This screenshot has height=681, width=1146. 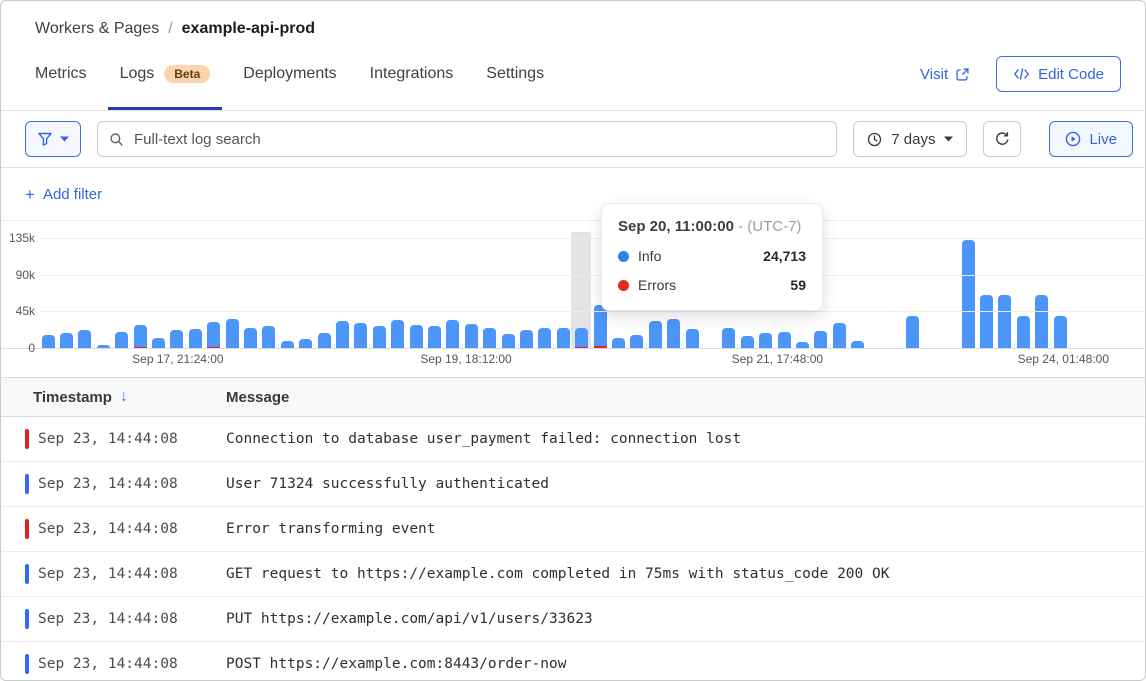 What do you see at coordinates (116, 139) in the screenshot?
I see `search-icon` at bounding box center [116, 139].